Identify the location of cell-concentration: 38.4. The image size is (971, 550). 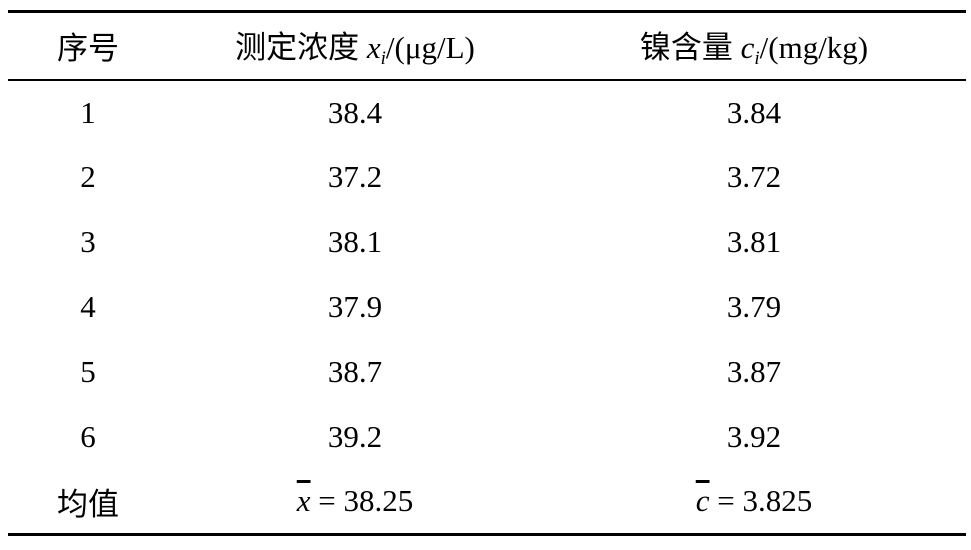
(355, 112).